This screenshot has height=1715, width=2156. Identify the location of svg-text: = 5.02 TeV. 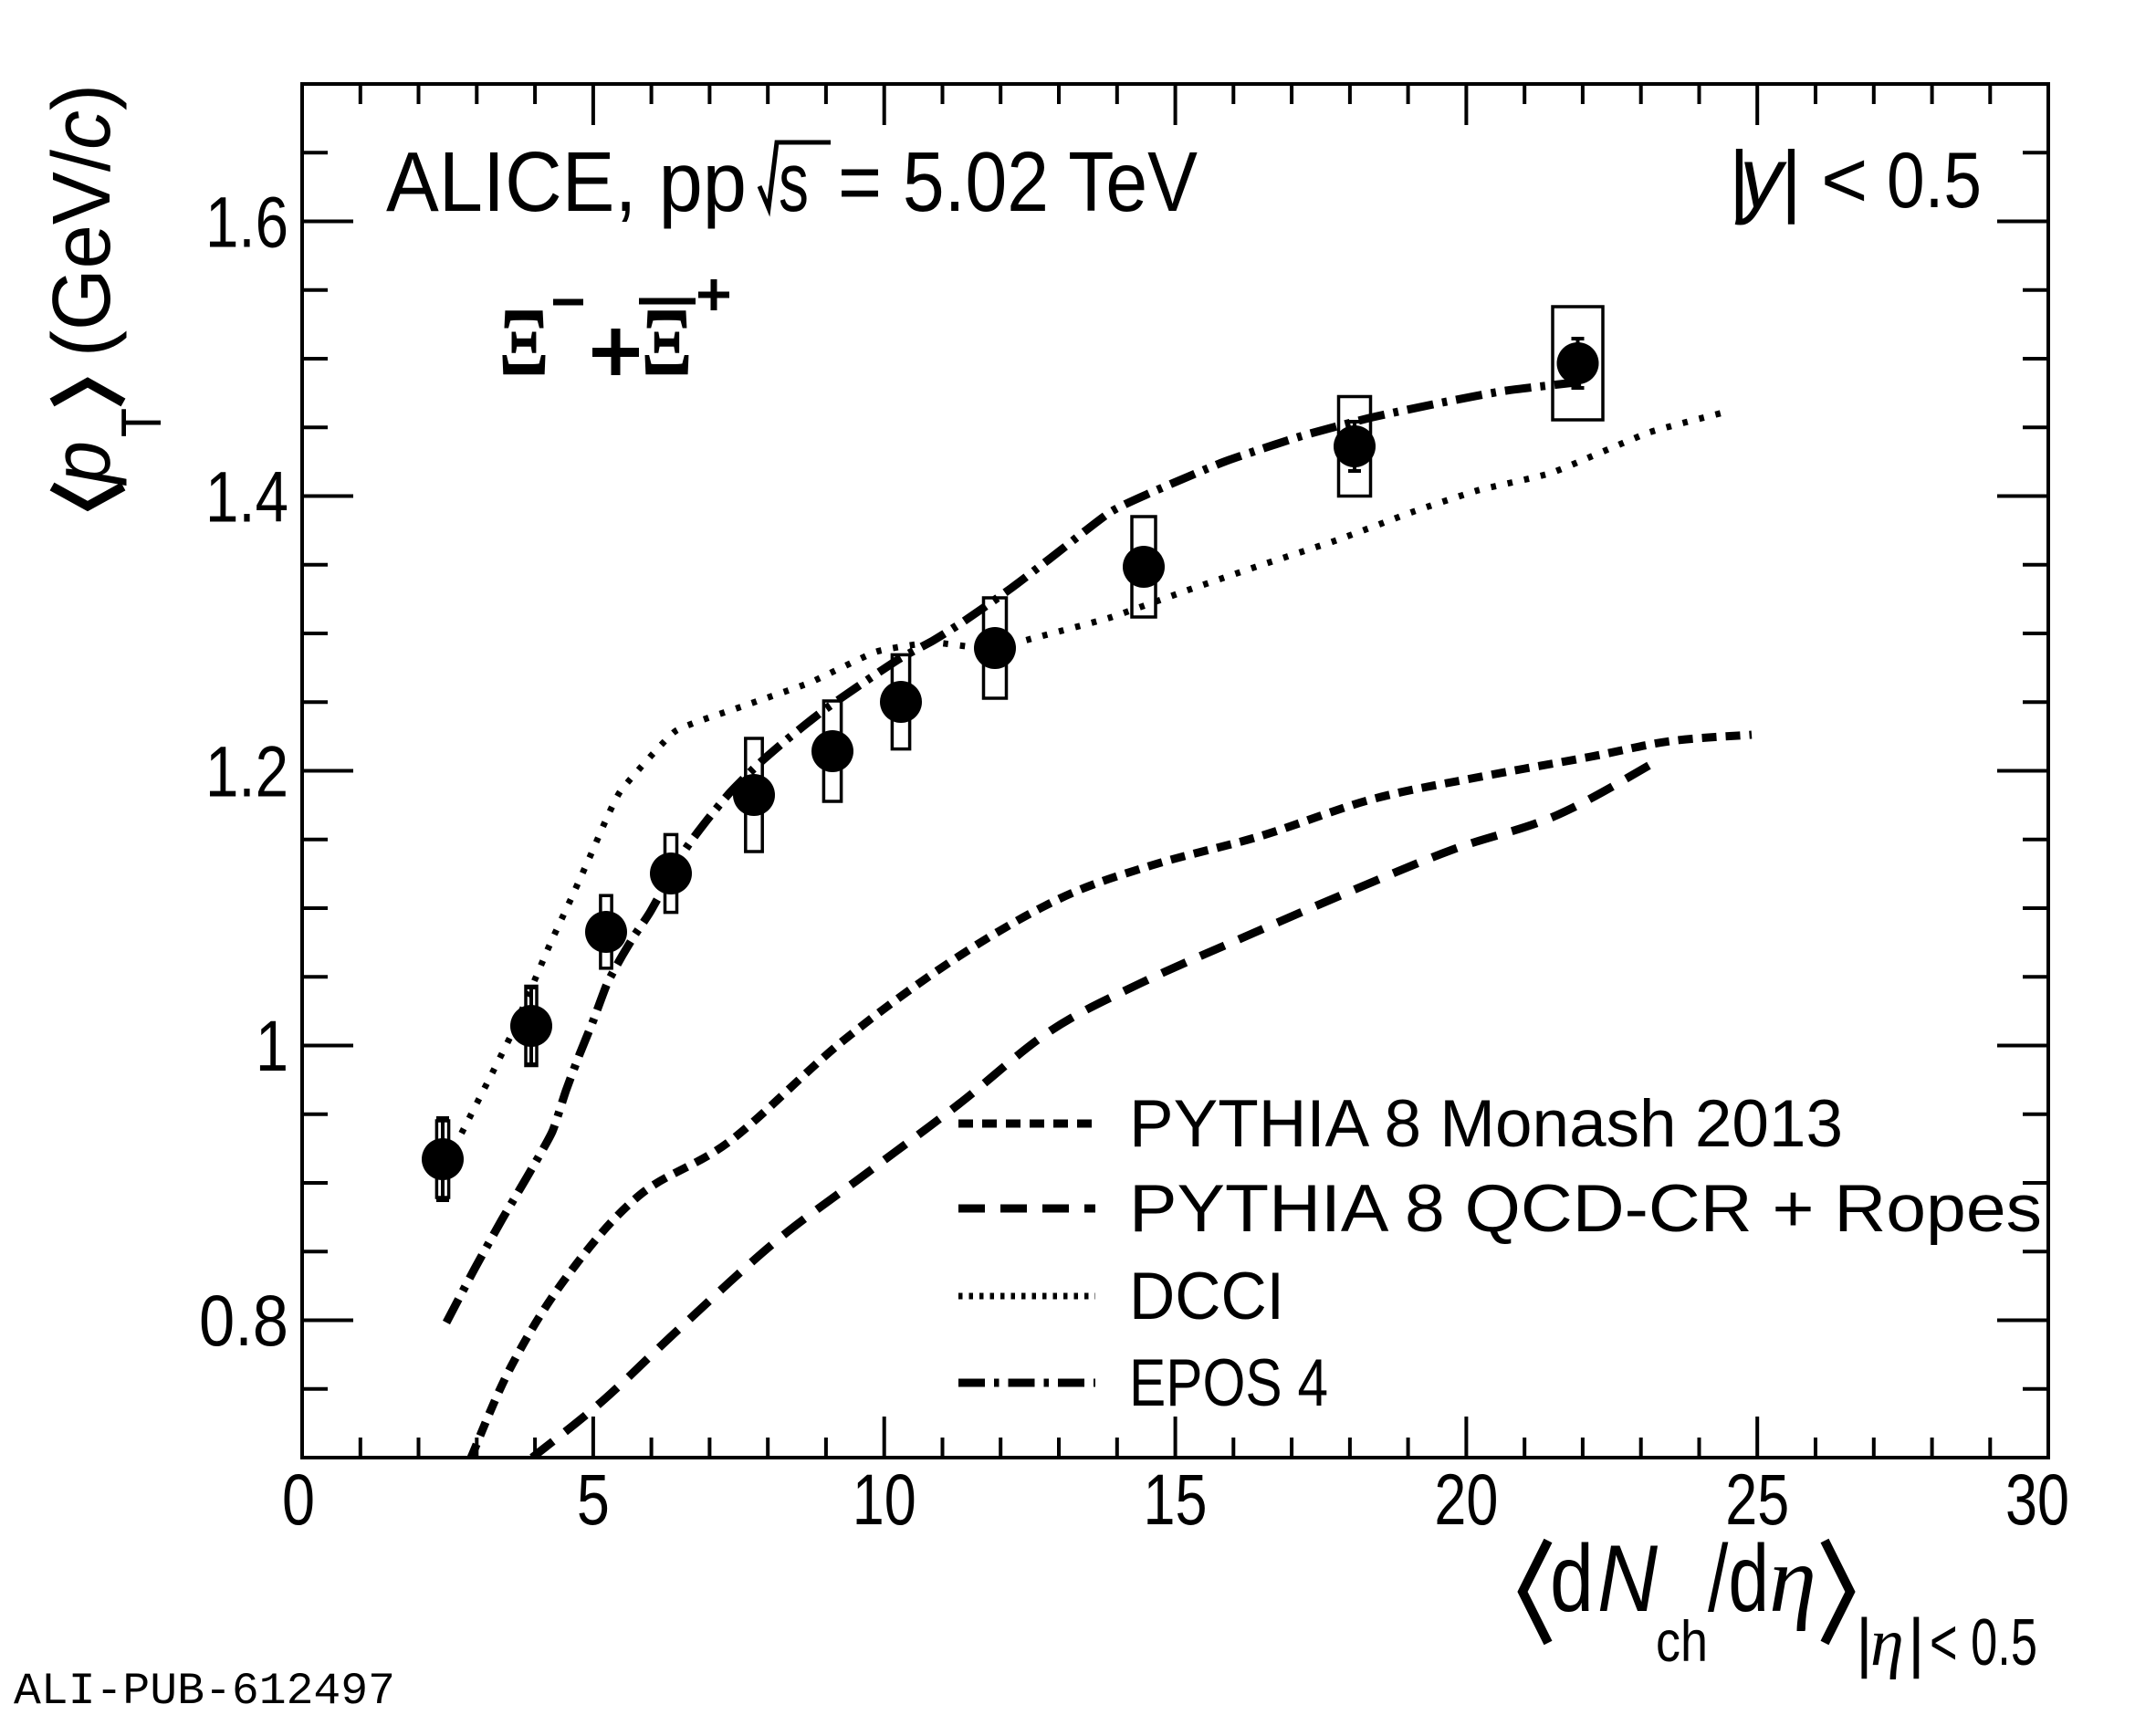
(1018, 181).